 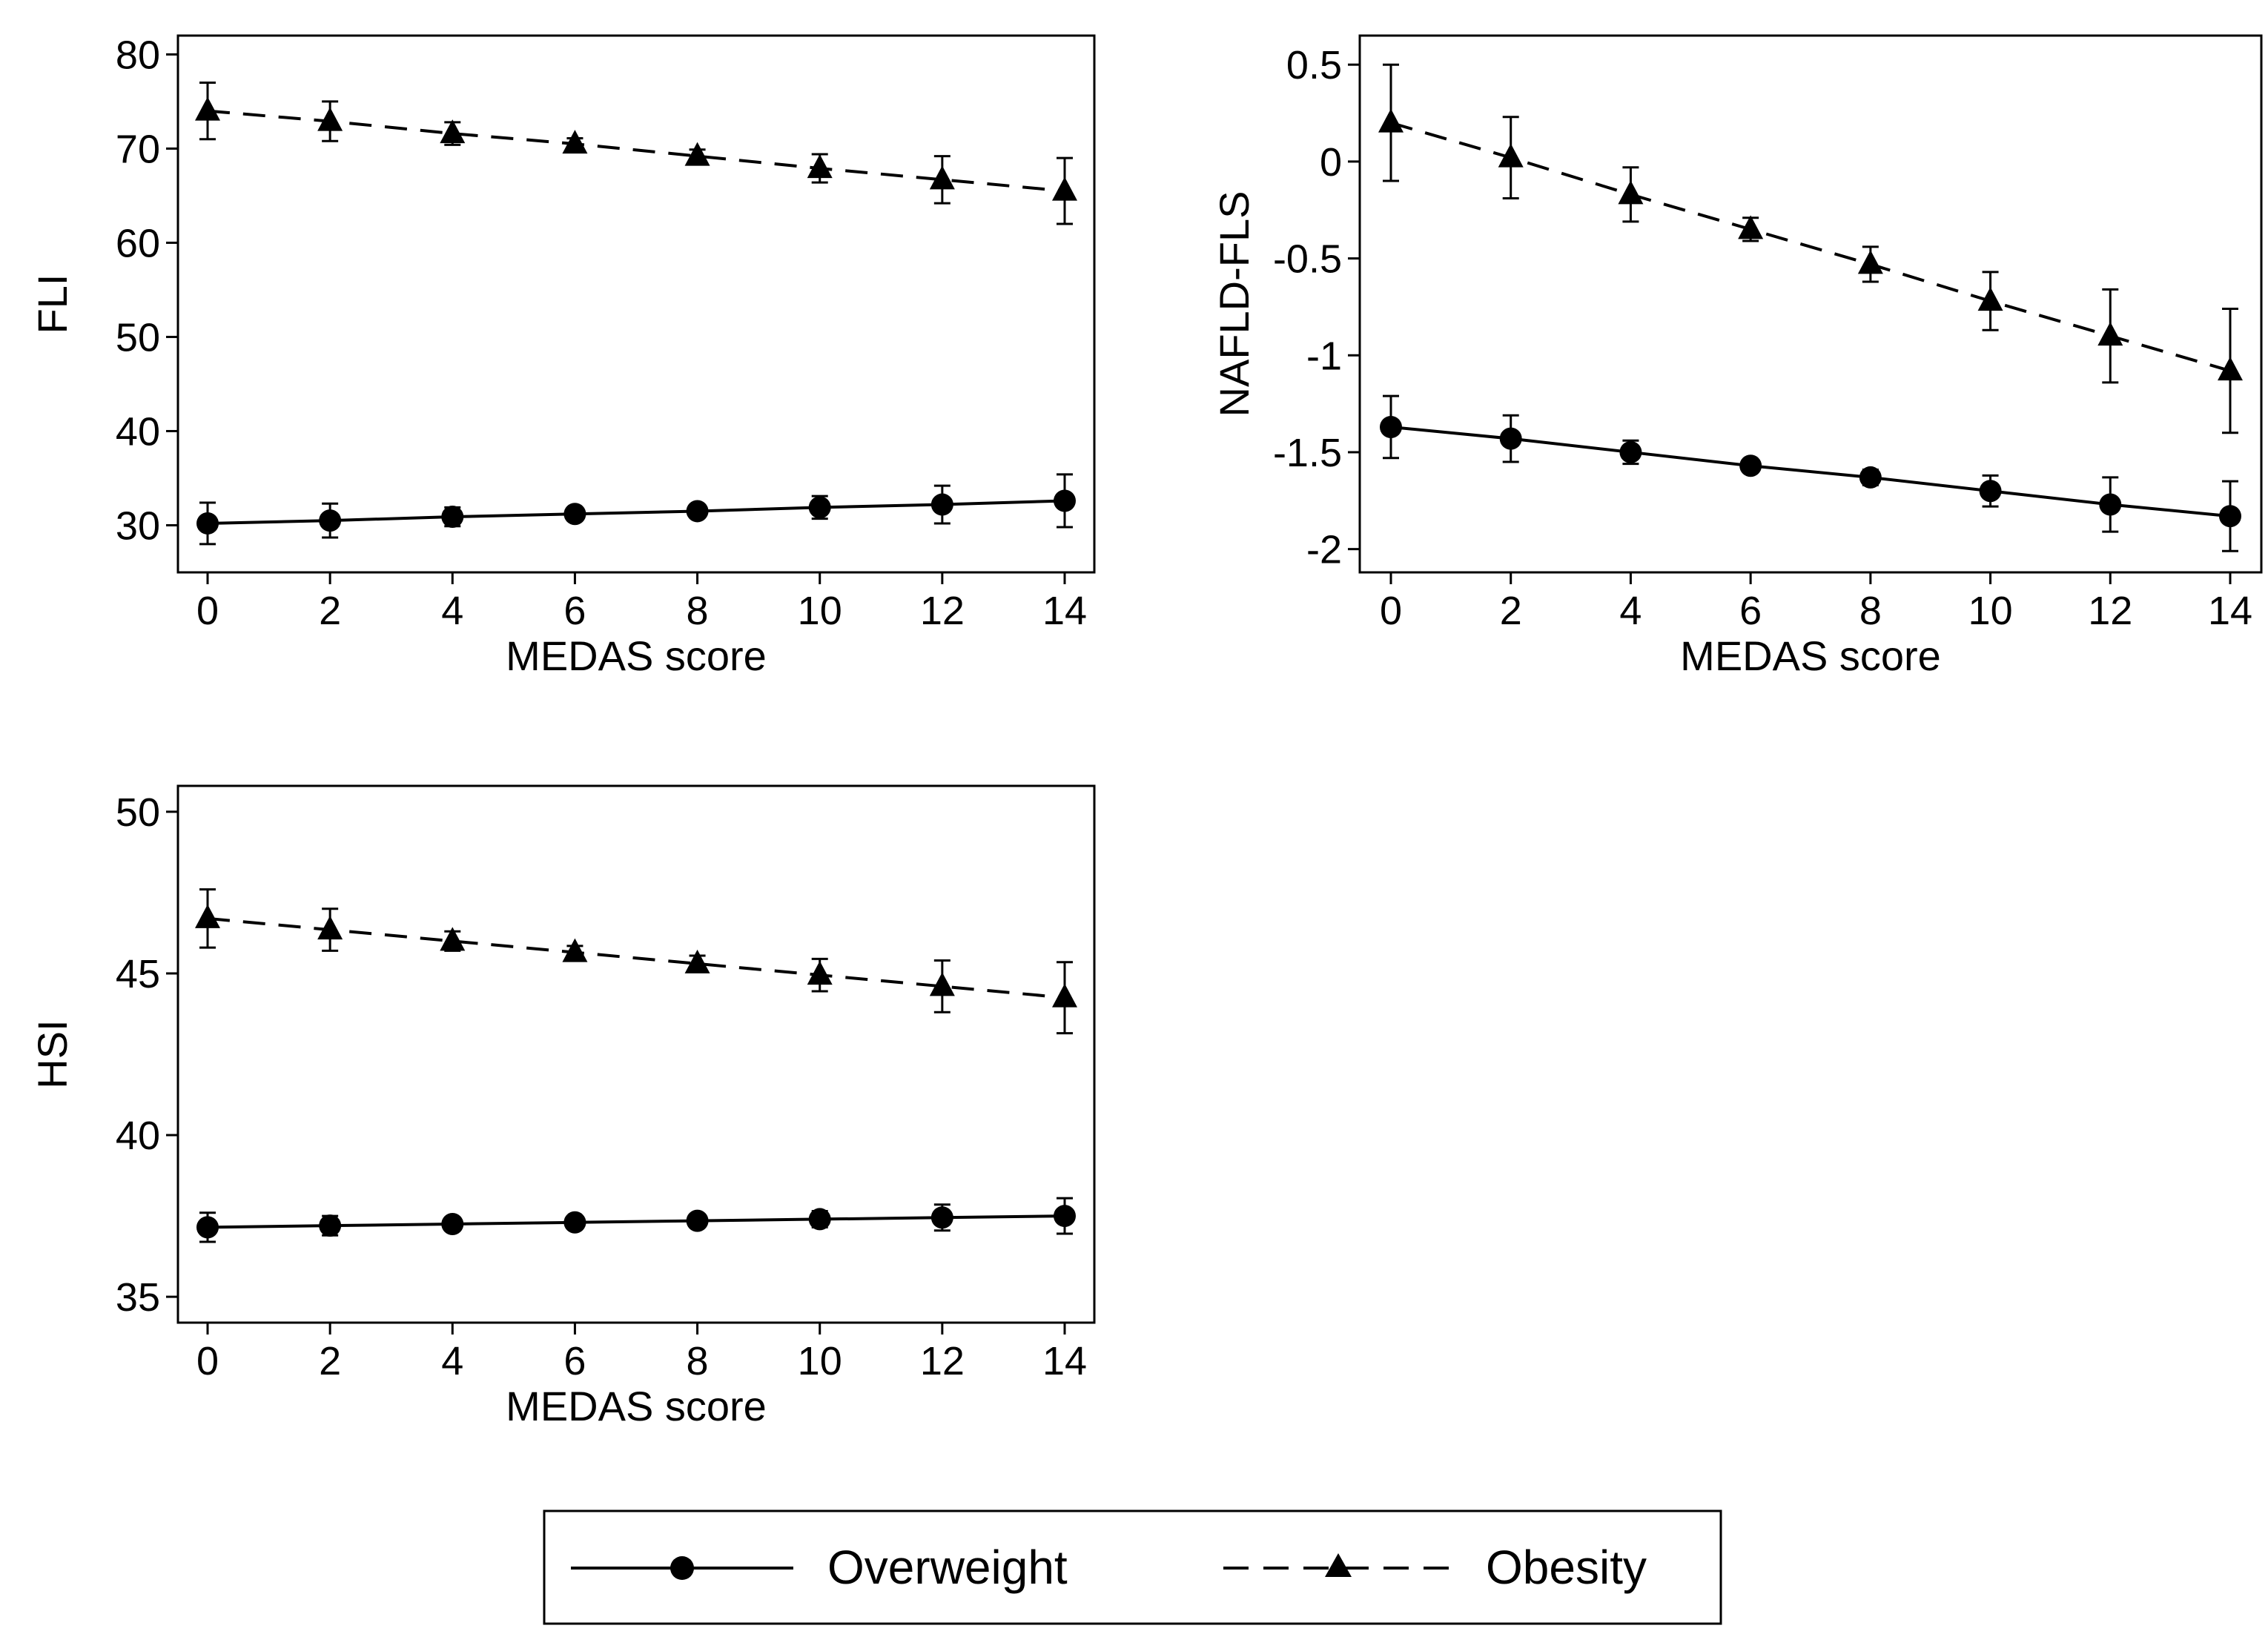 I want to click on y-tick-label-nafld-fls: -1.5, so click(x=1307, y=453).